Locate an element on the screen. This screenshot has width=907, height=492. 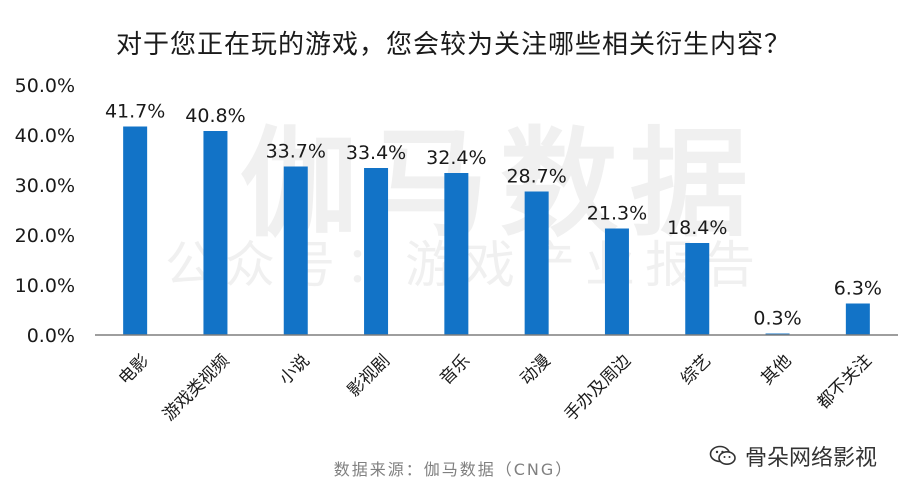
data-label: 33.7% is located at coordinates (296, 152).